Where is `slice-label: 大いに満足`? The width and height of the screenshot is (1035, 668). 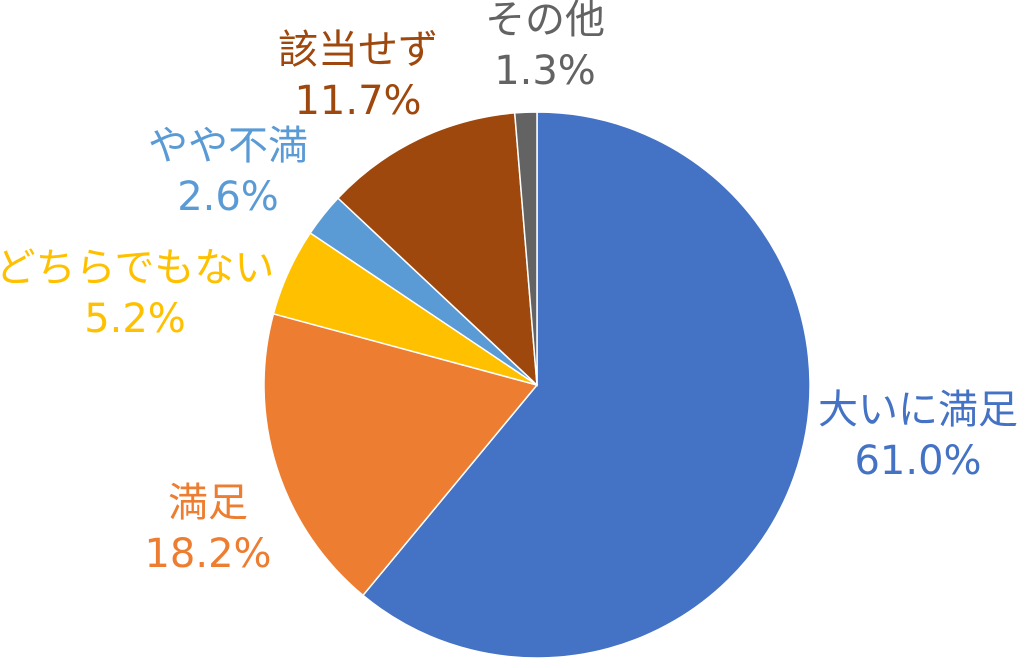
slice-label: 大いに満足 is located at coordinates (918, 410).